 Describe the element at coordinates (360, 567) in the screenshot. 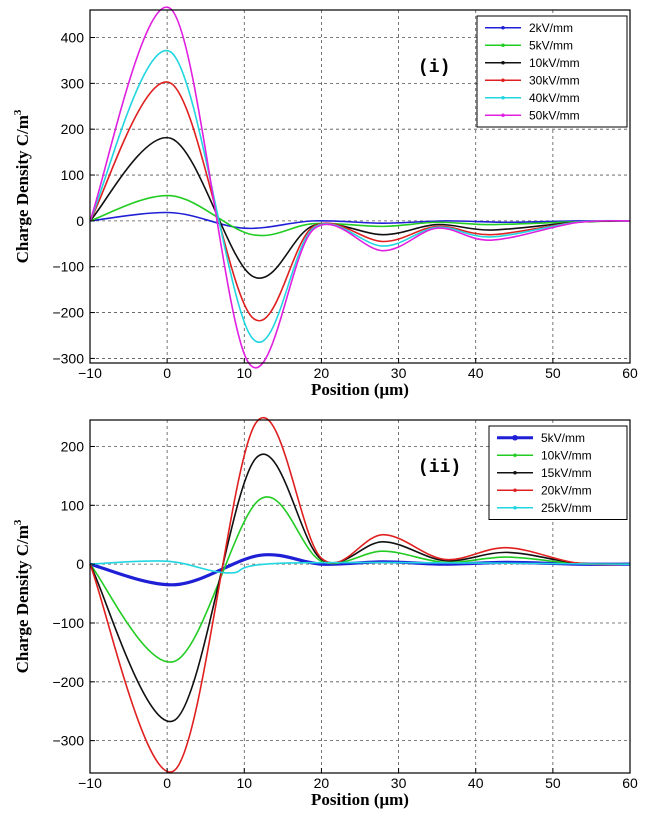

I see `series-line-25kvmm` at that location.